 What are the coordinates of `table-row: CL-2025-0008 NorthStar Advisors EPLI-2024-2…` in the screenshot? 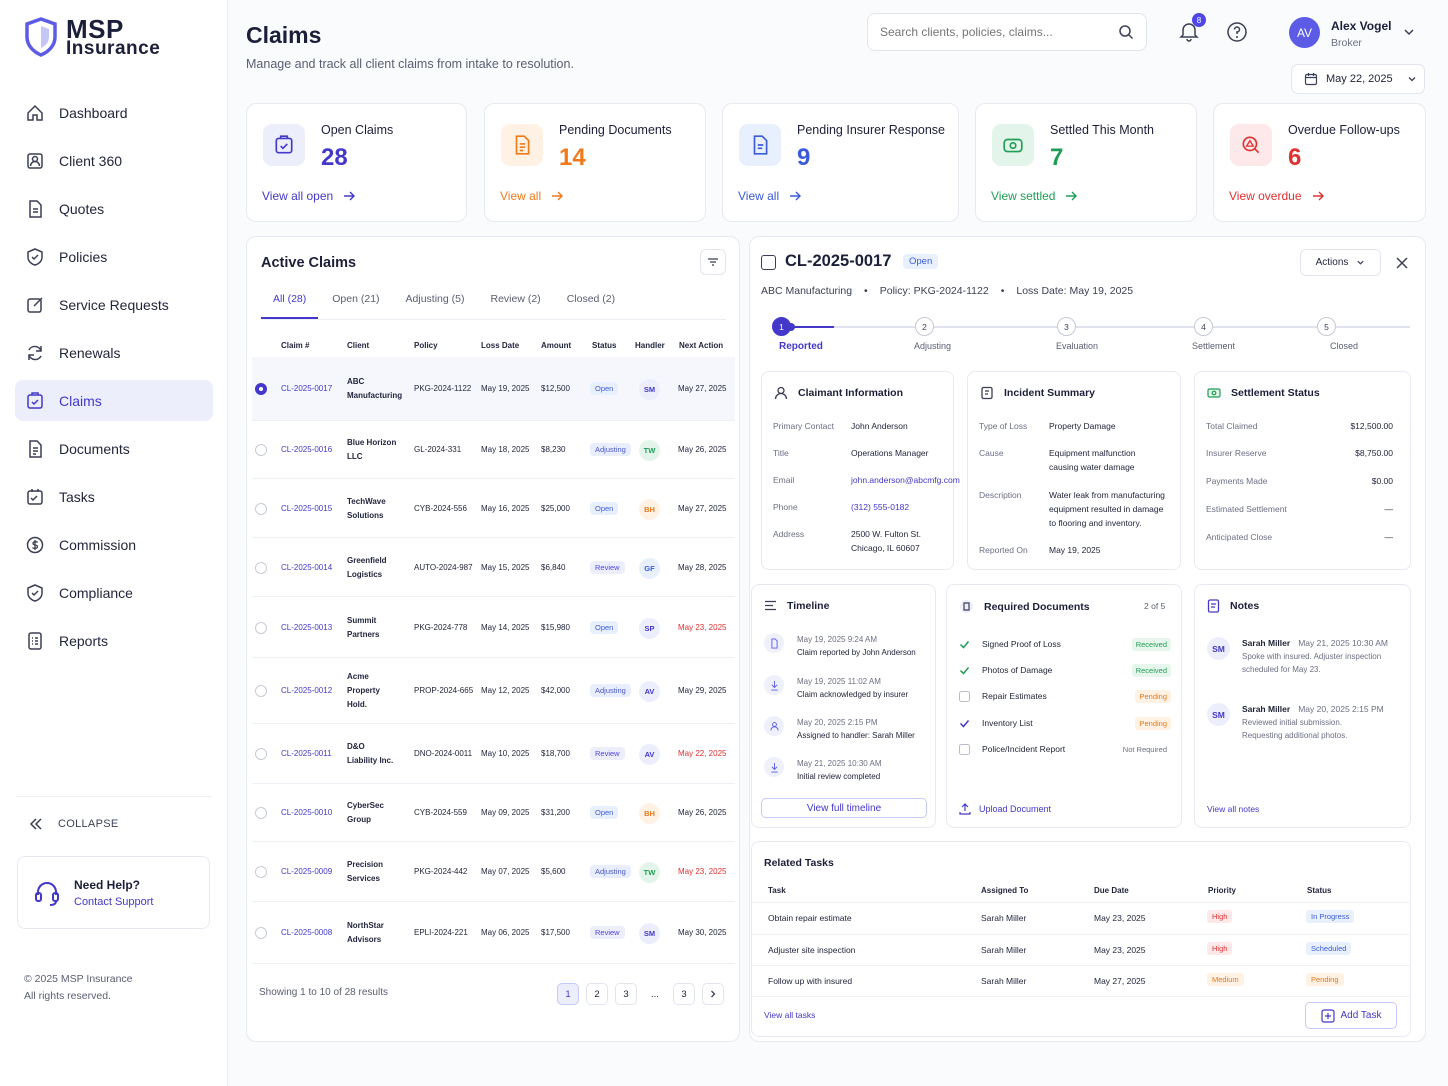 It's located at (493, 933).